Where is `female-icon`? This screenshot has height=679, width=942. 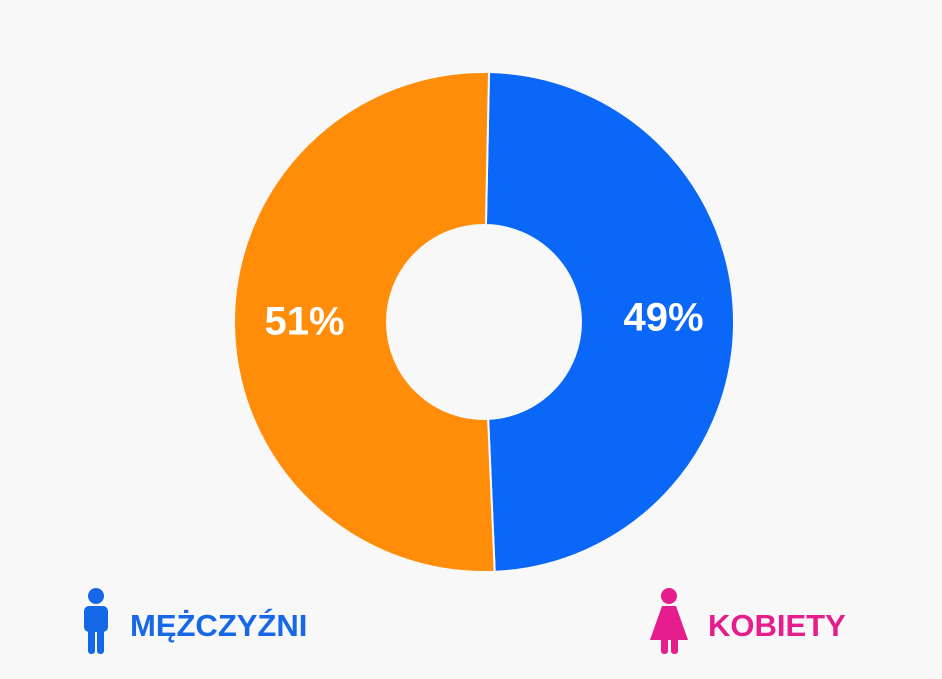
female-icon is located at coordinates (669, 621).